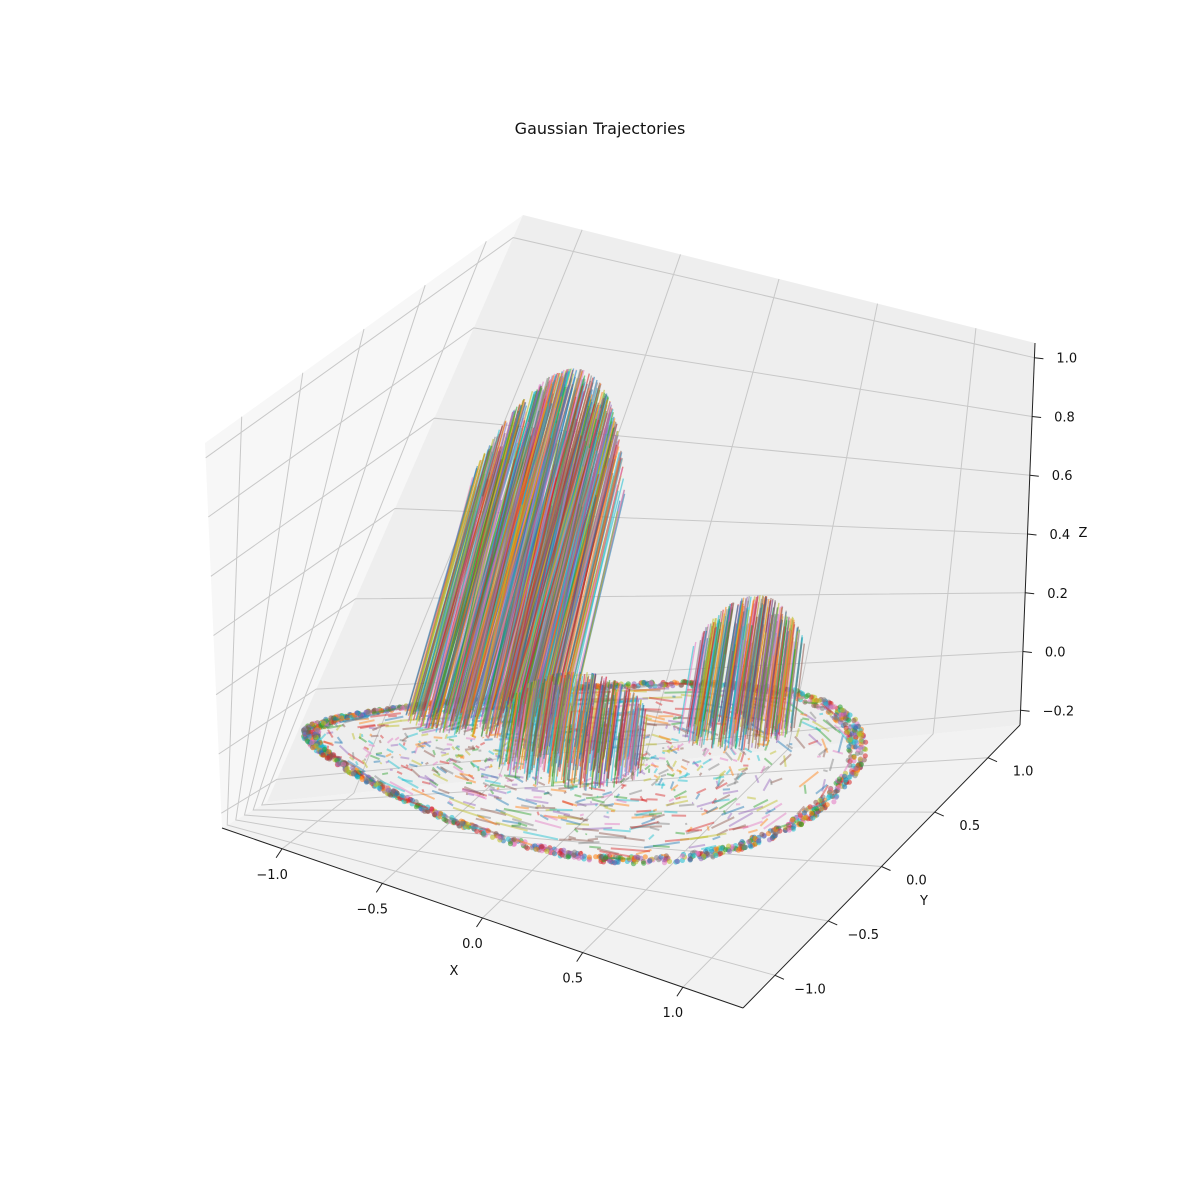 The width and height of the screenshot is (1200, 1204). What do you see at coordinates (1055, 653) in the screenshot?
I see `z-tick-label: 0.0` at bounding box center [1055, 653].